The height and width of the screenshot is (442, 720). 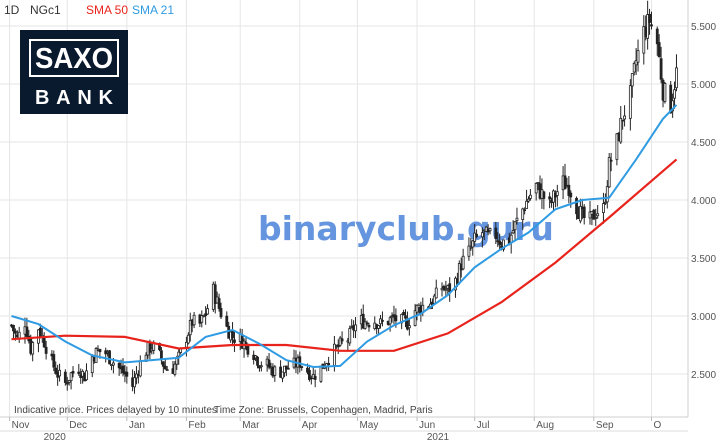 I want to click on x-tick-label: Nov, so click(x=21, y=425).